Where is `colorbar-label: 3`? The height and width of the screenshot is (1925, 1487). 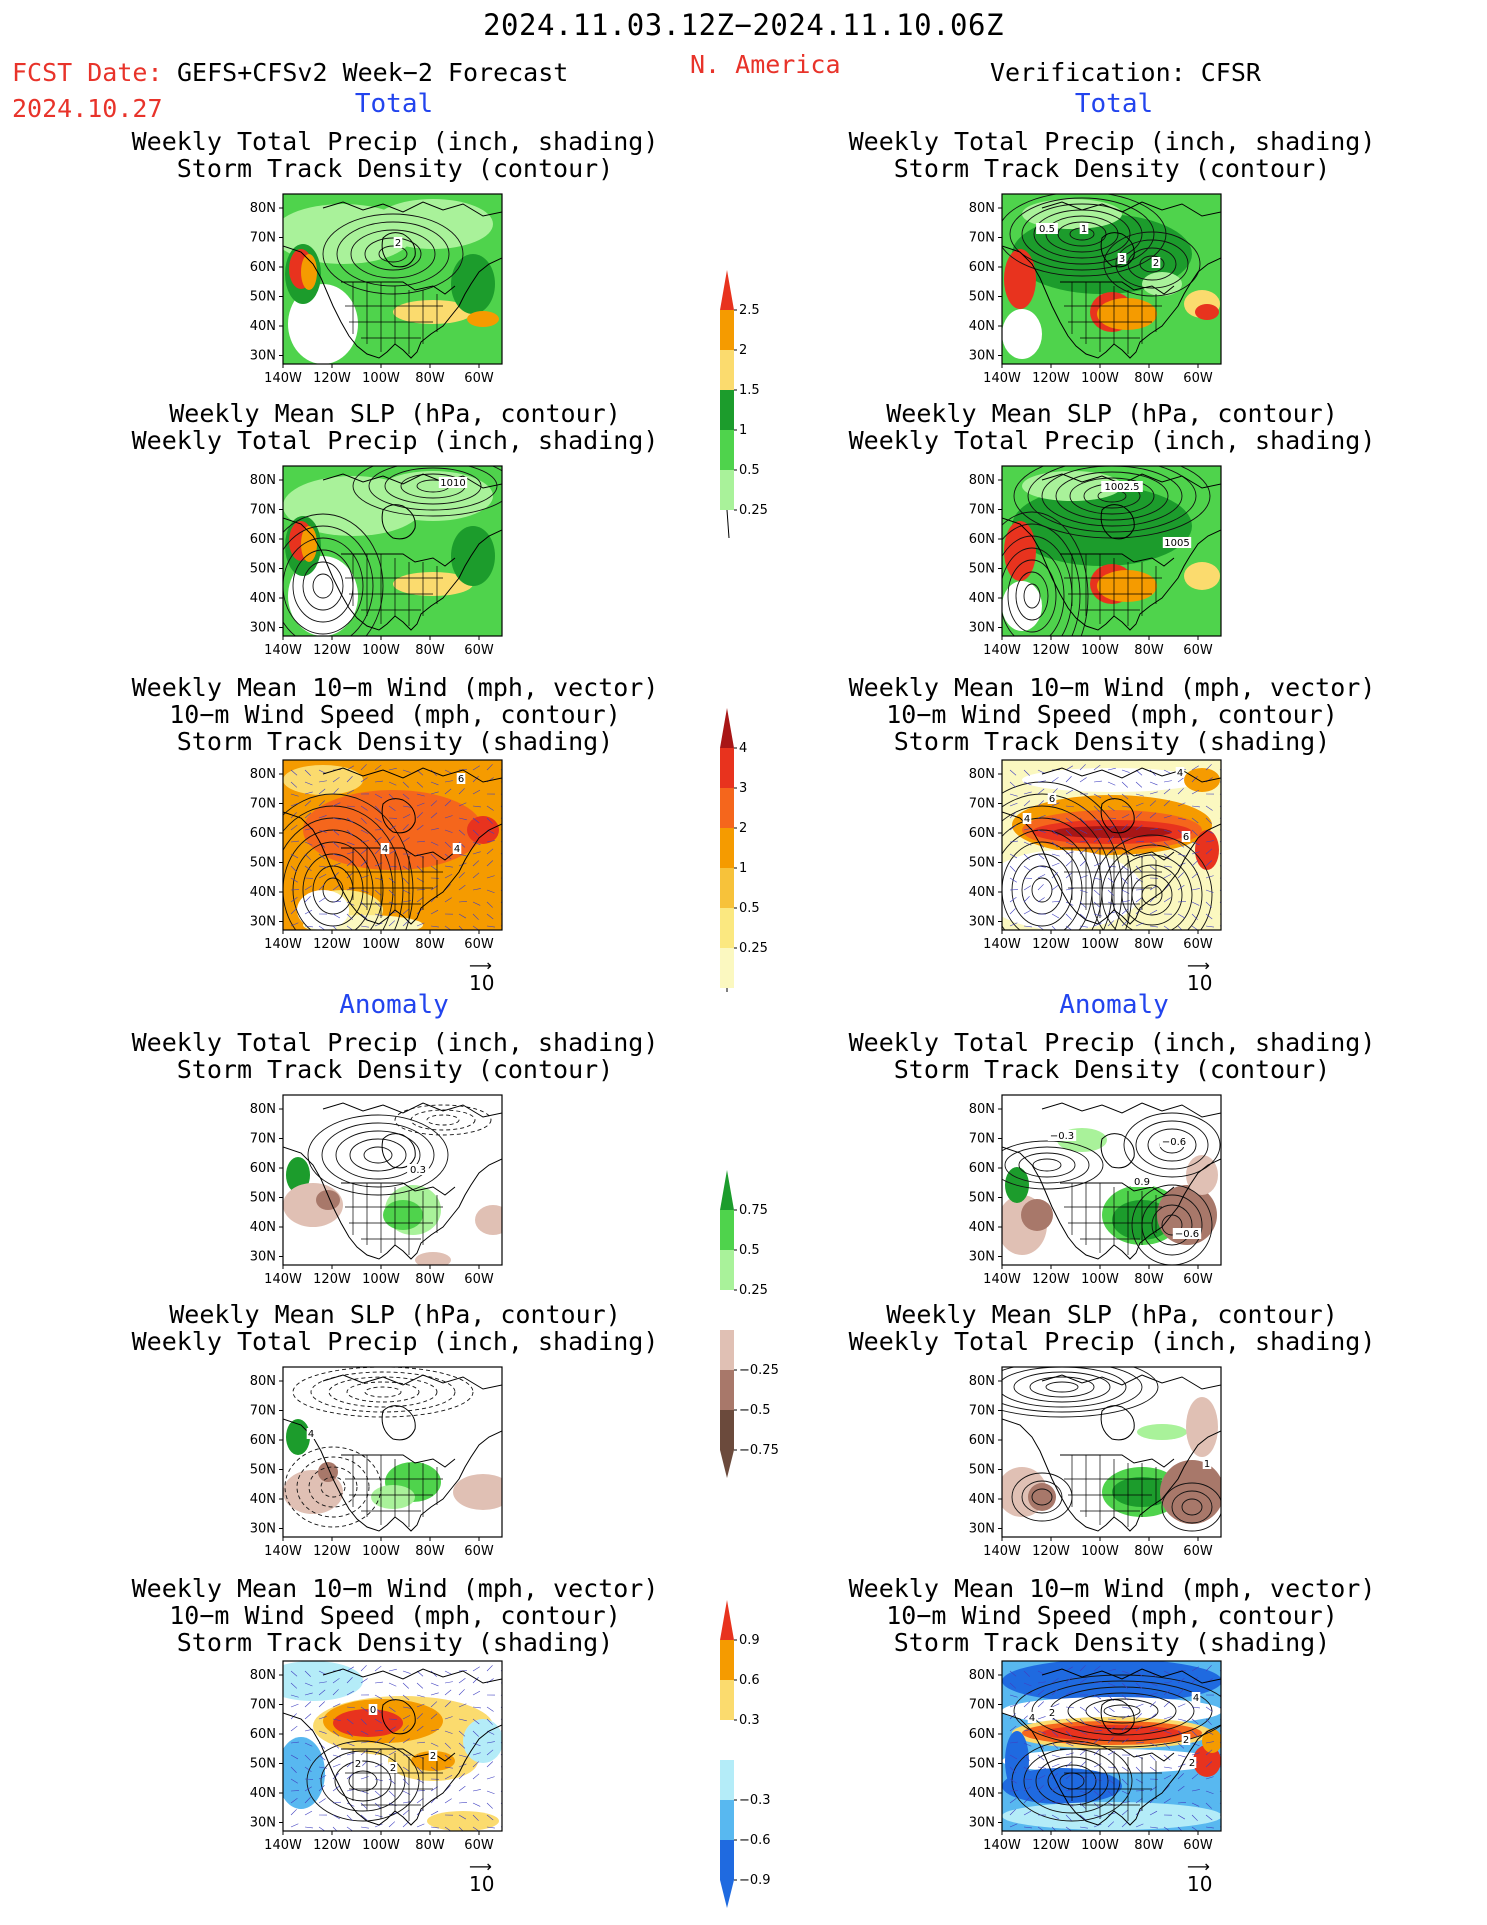
colorbar-label: 3 is located at coordinates (743, 788).